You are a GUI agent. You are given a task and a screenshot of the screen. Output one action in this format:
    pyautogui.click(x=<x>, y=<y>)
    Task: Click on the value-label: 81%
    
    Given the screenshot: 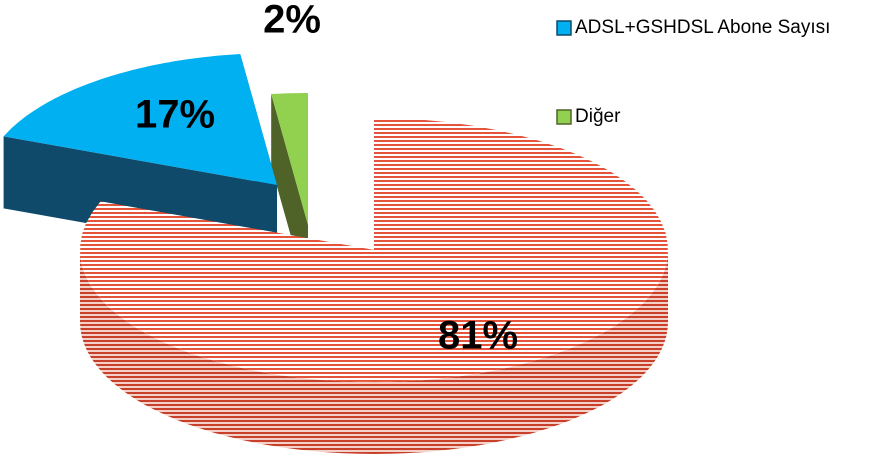 What is the action you would take?
    pyautogui.click(x=478, y=336)
    